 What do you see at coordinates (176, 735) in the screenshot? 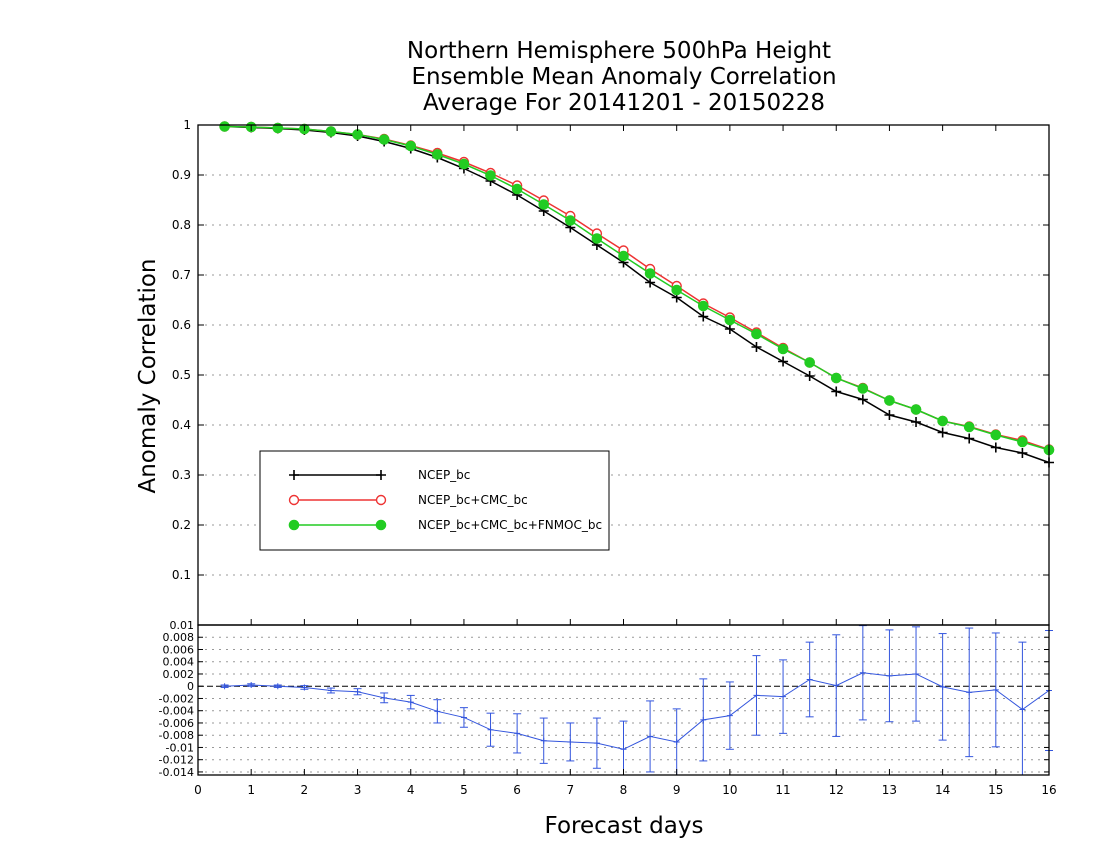
I see `diff-y-tick-label: -0.008` at bounding box center [176, 735].